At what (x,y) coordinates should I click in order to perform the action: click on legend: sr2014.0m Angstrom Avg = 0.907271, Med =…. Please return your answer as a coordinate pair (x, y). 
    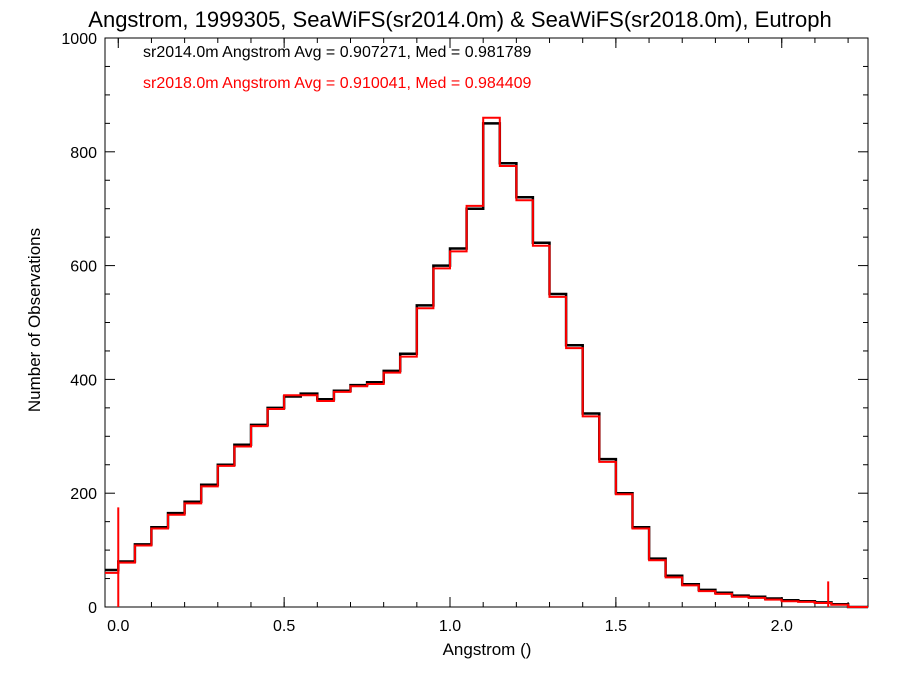
    Looking at the image, I should click on (337, 68).